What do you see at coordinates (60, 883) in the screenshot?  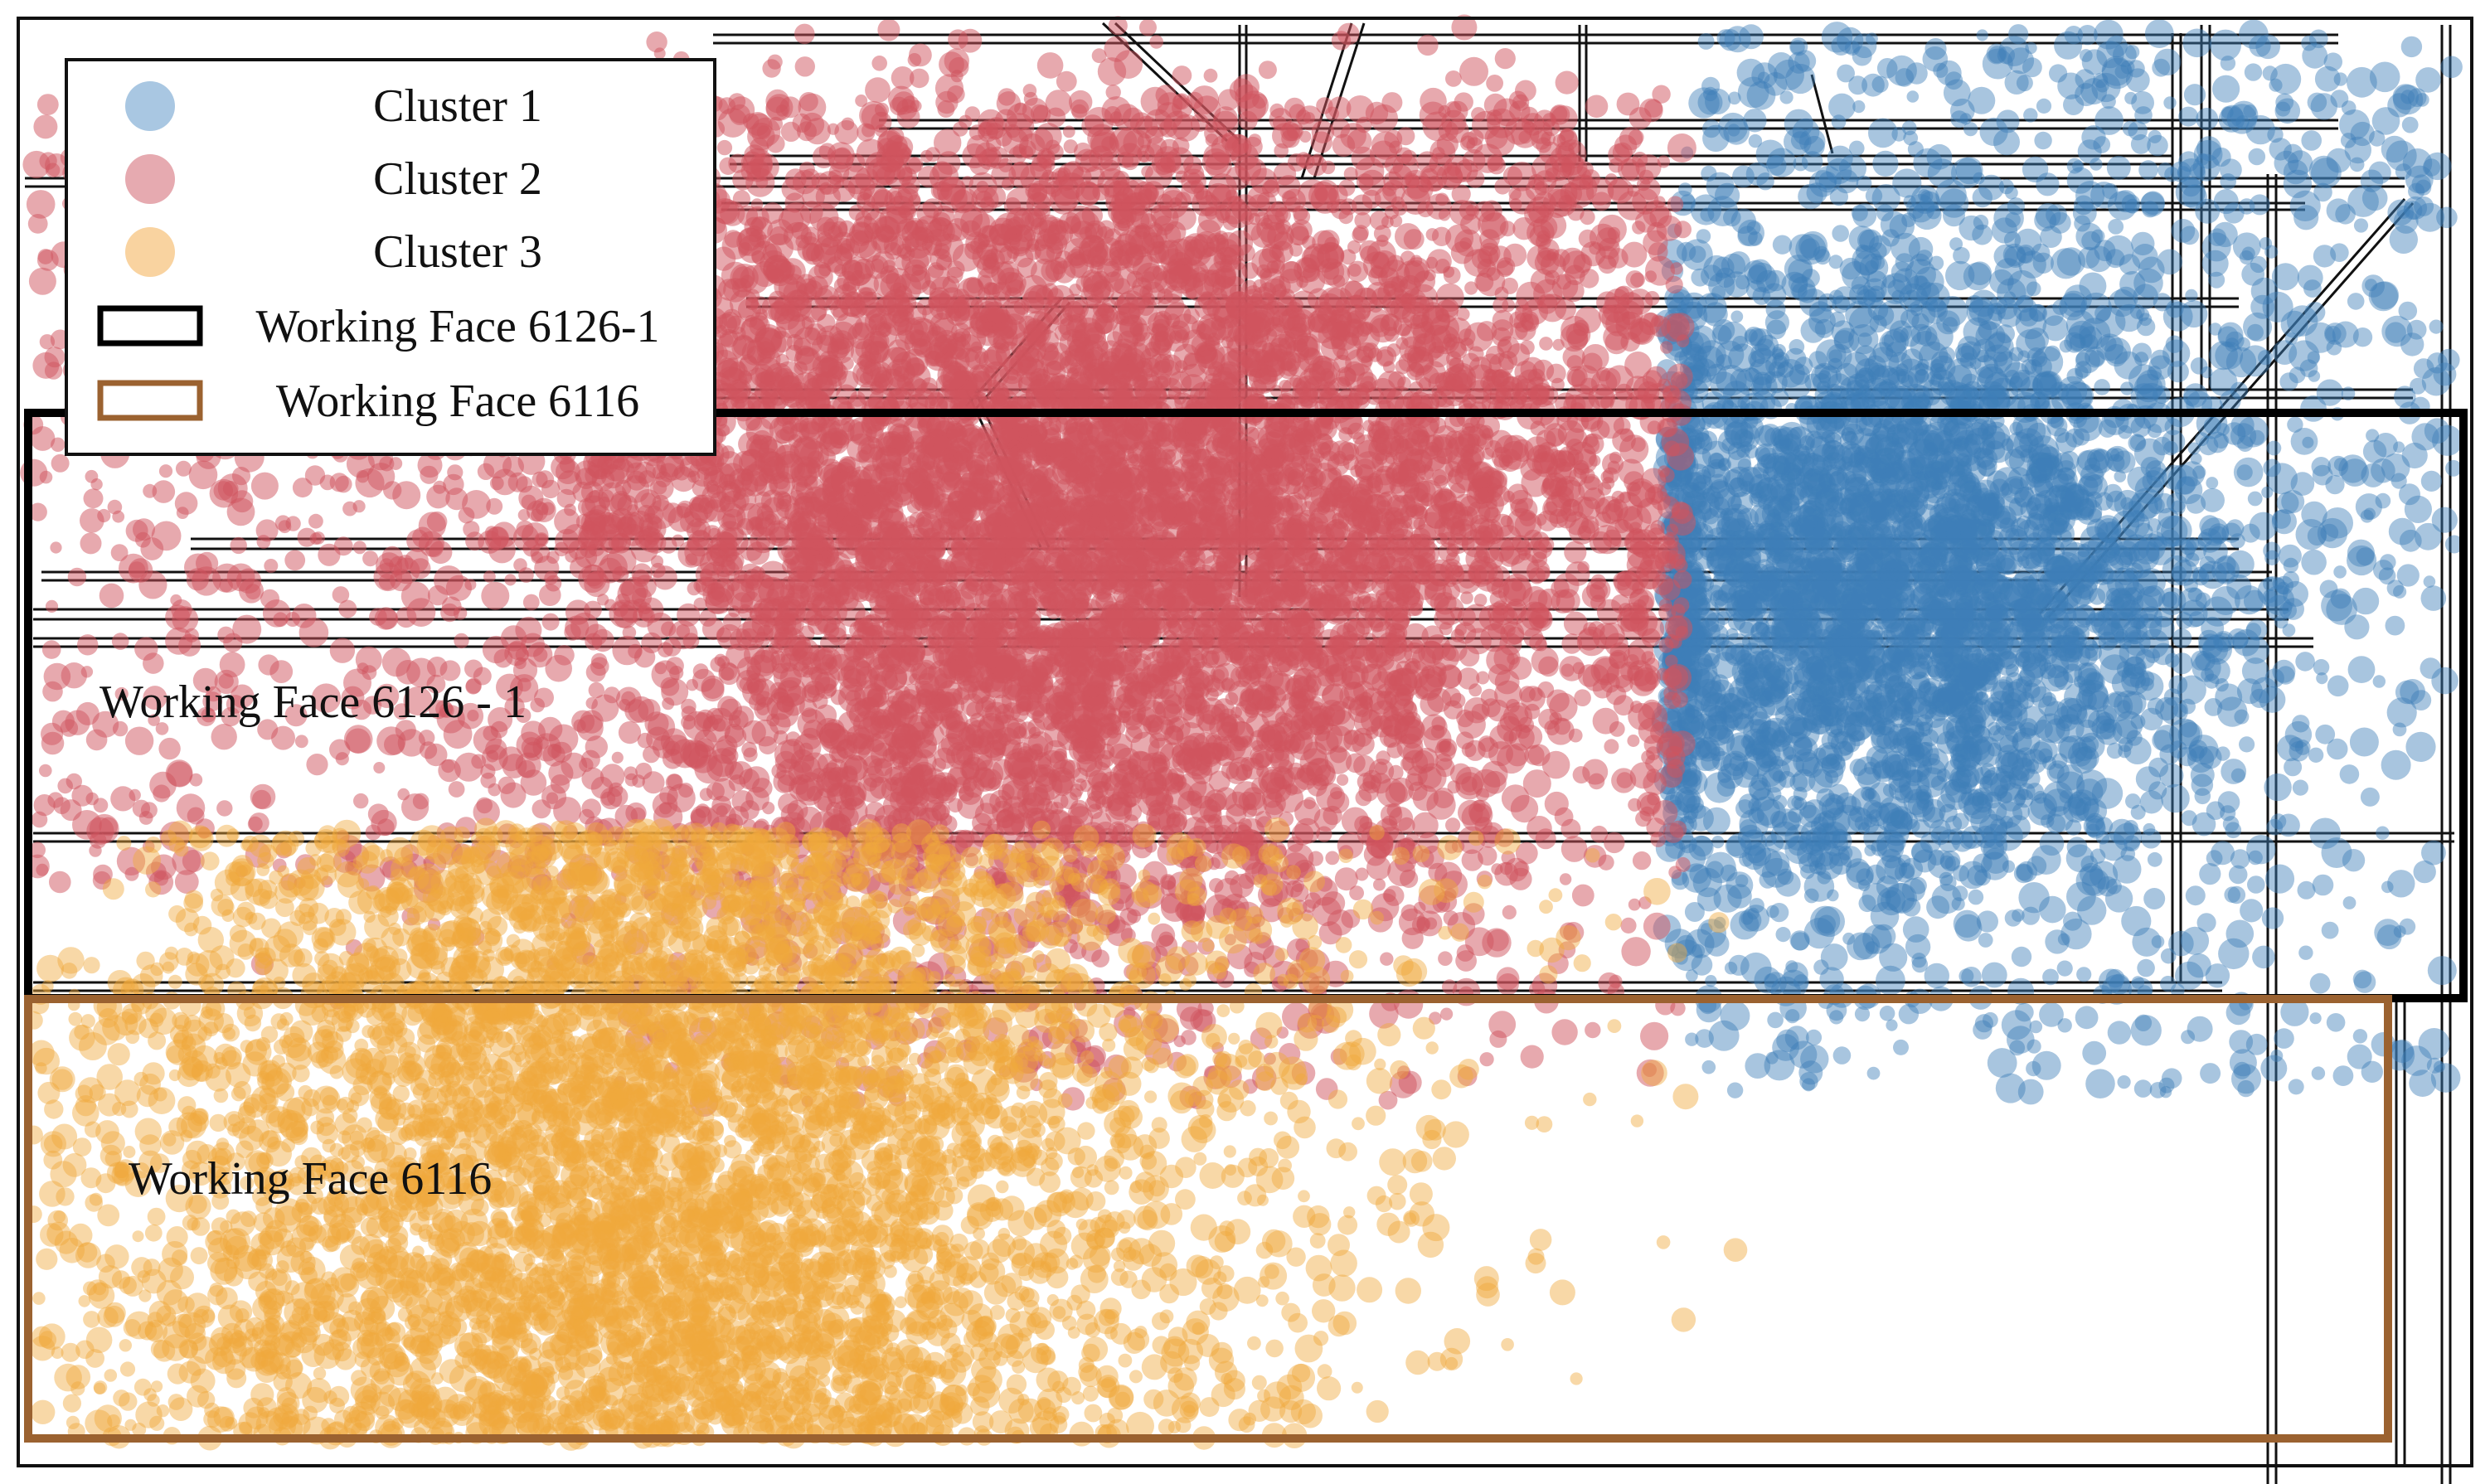 I see `cluster-2-point` at bounding box center [60, 883].